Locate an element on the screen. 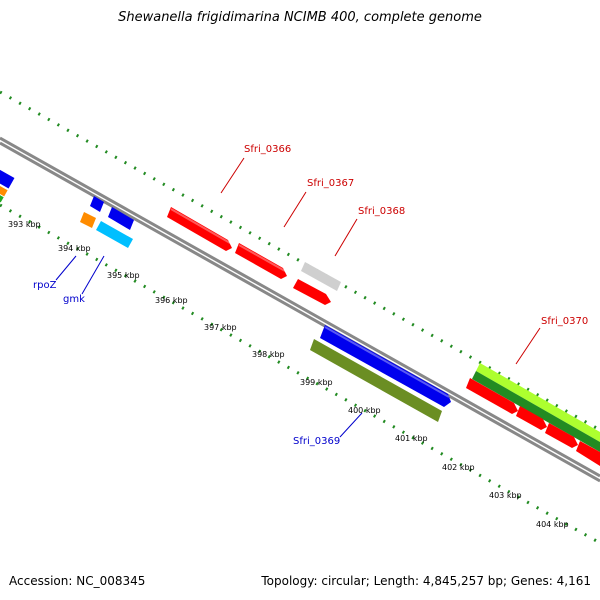 This screenshot has width=600, height=600. gene-Sfri_0369-blue is located at coordinates (385, 366).